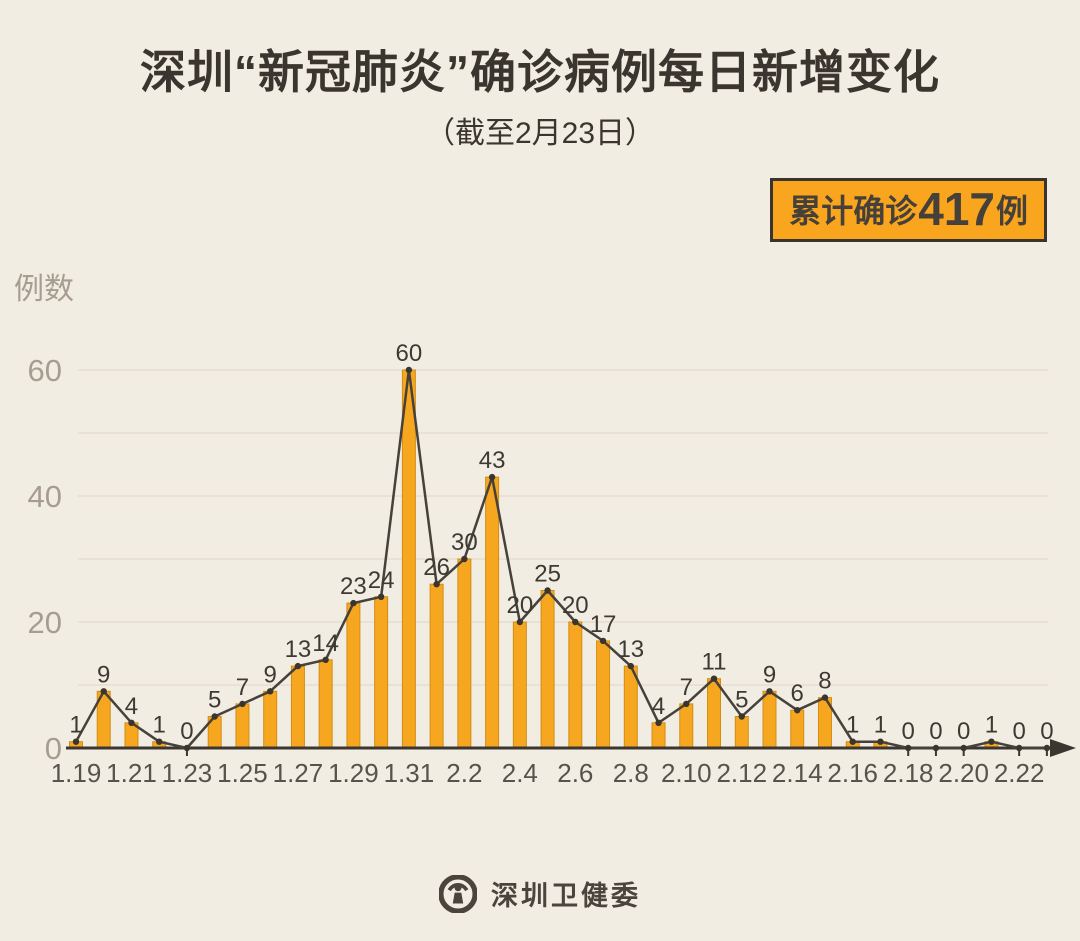 The image size is (1080, 941). I want to click on marker-2.1, so click(436, 584).